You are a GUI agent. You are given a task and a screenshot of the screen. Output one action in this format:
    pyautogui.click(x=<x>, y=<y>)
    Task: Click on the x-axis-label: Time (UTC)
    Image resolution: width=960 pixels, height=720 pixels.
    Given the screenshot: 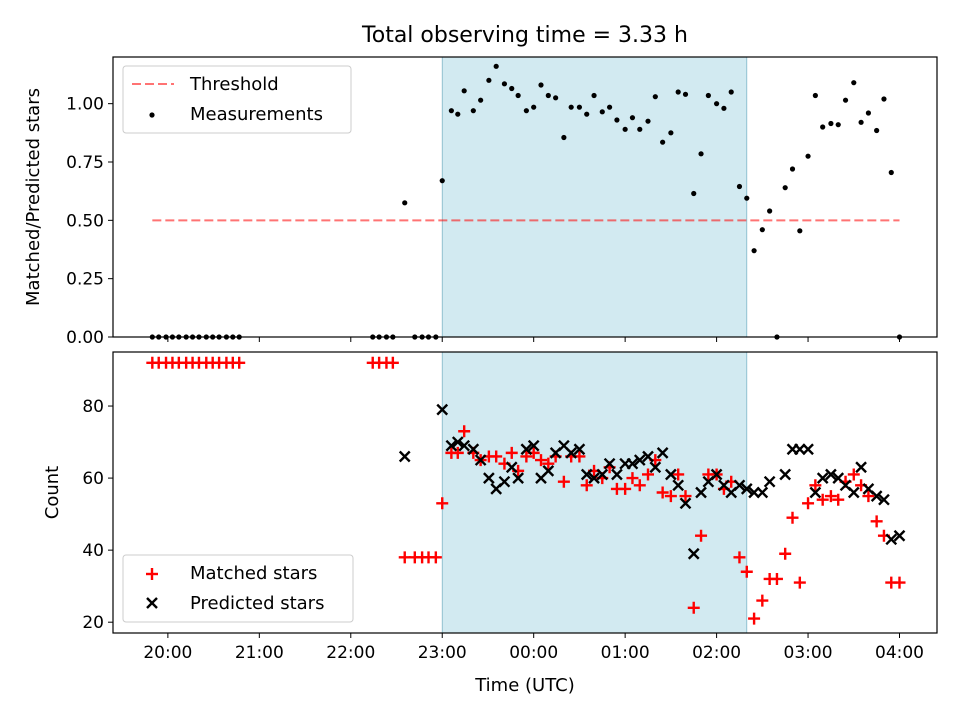 What is the action you would take?
    pyautogui.click(x=524, y=685)
    